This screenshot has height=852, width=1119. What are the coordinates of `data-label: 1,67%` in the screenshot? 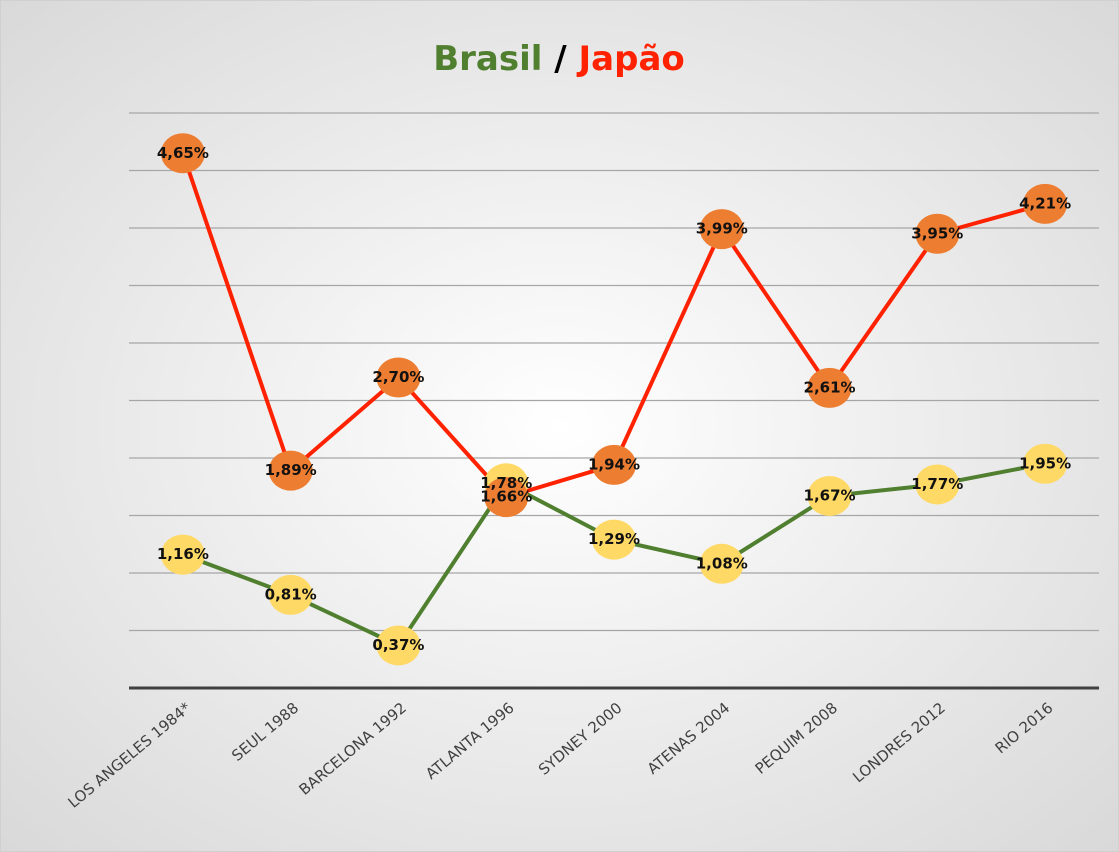 It's located at (830, 495).